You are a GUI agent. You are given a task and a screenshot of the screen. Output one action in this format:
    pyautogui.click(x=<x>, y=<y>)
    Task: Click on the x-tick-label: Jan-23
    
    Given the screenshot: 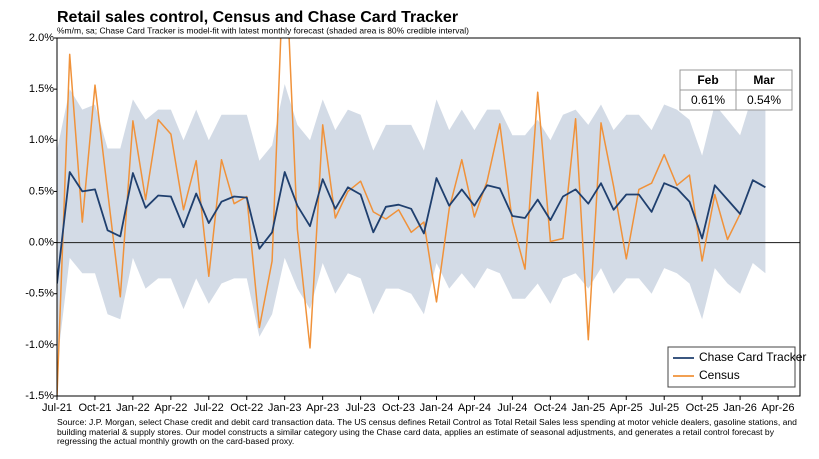 What is the action you would take?
    pyautogui.click(x=285, y=408)
    